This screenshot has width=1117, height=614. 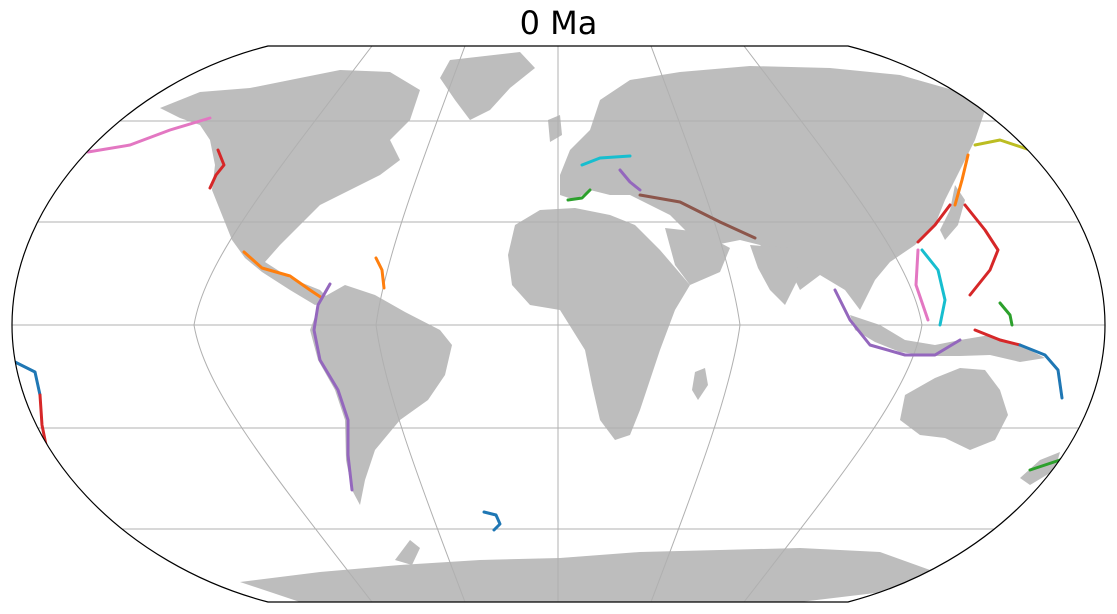 What do you see at coordinates (933, 287) in the screenshot?
I see `subduction-philippines` at bounding box center [933, 287].